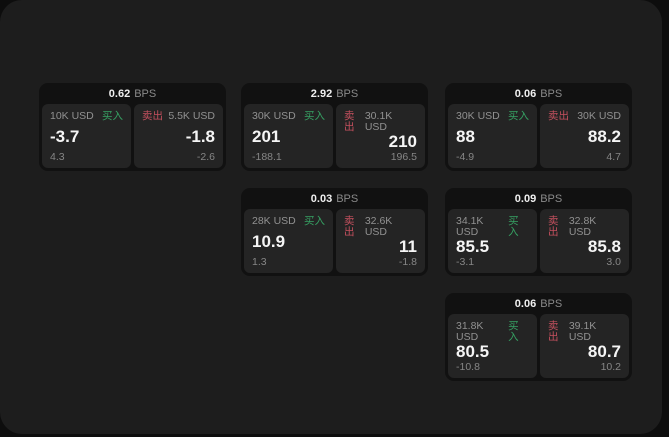 Image resolution: width=669 pixels, height=437 pixels. I want to click on buy-amount: 34.1K USD, so click(470, 226).